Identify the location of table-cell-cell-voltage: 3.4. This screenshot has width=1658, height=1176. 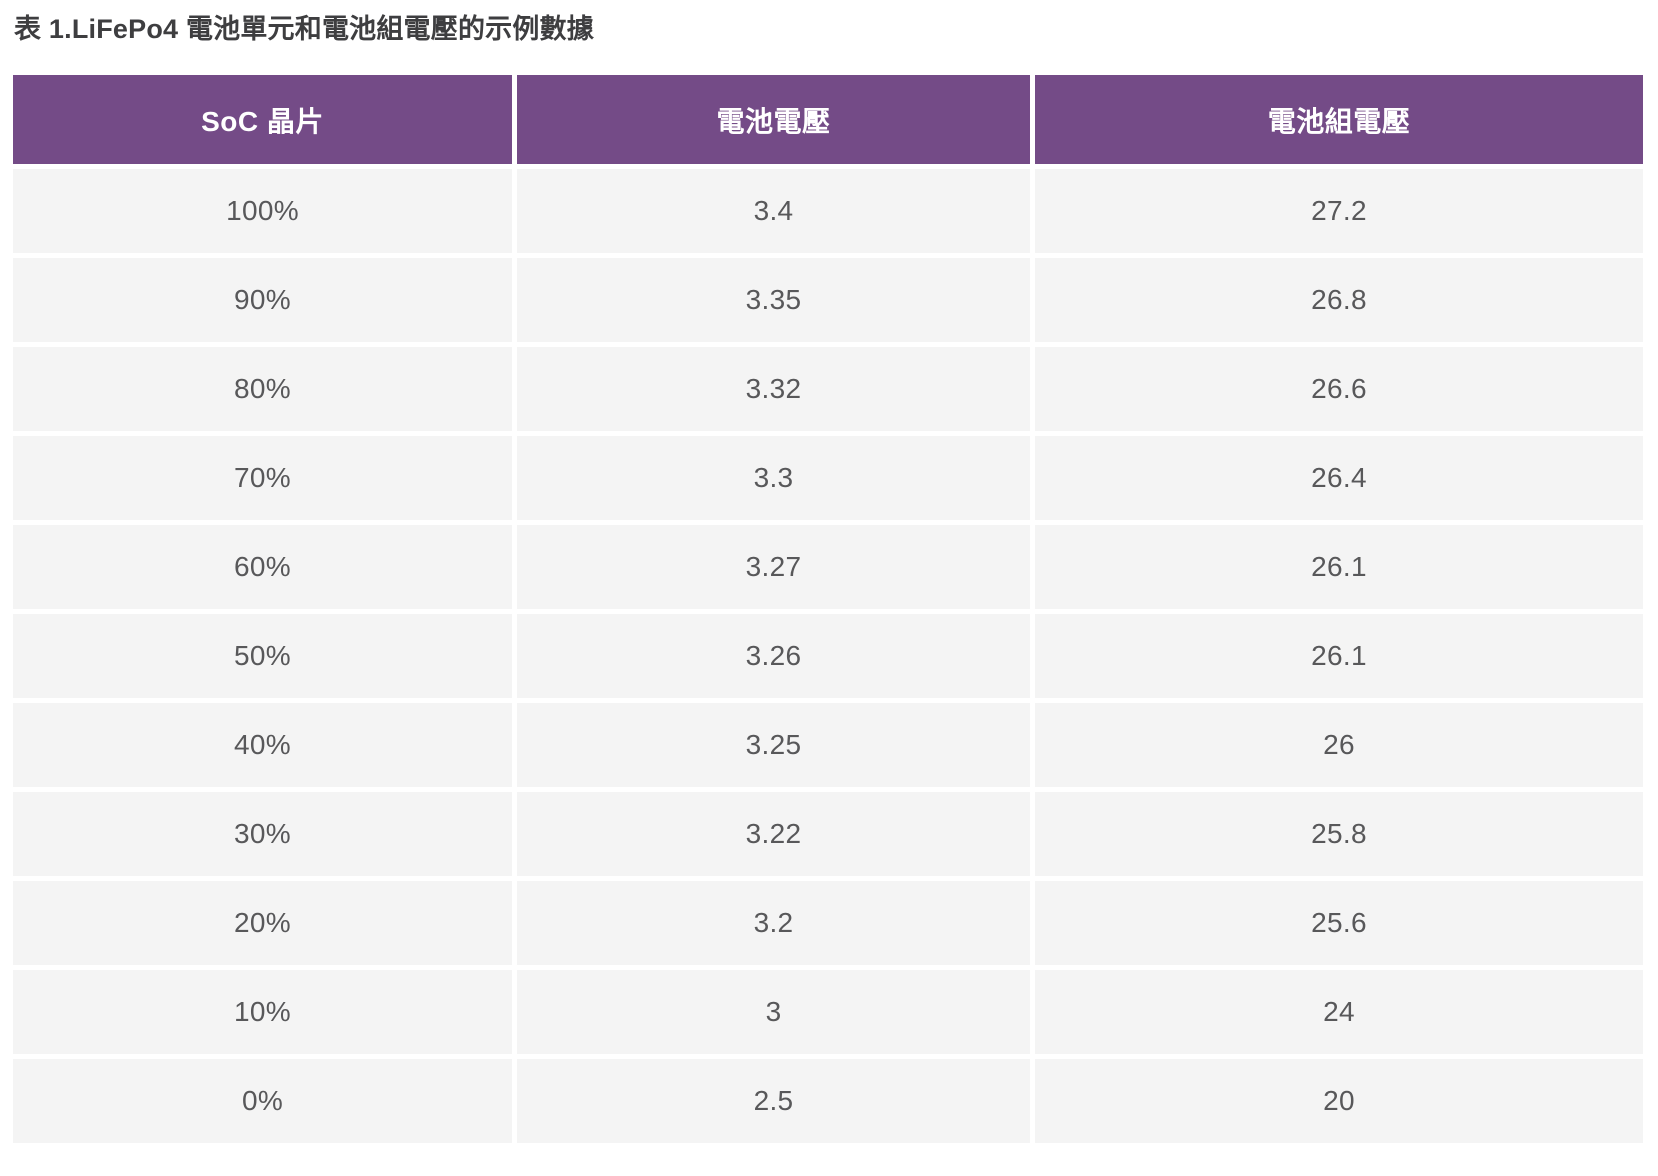
(773, 211).